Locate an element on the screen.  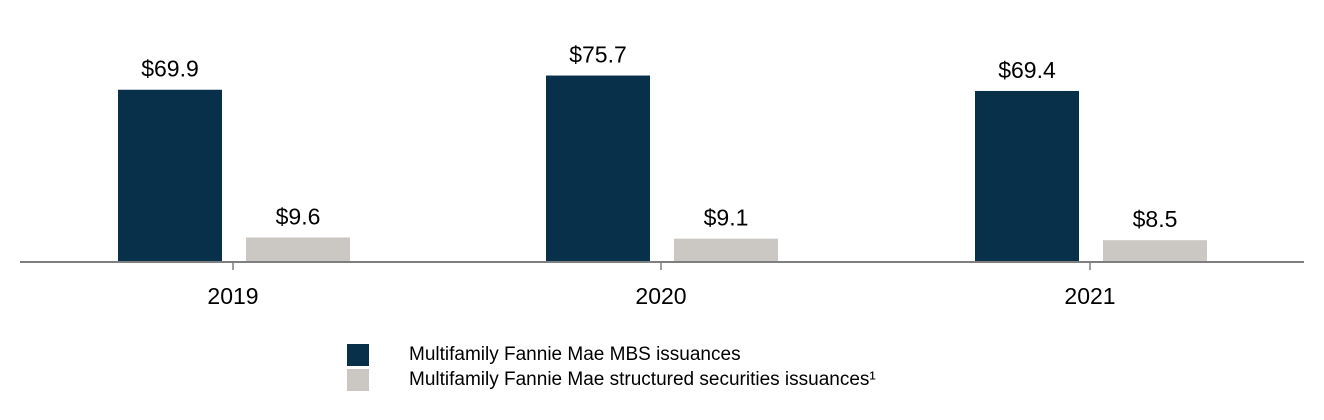
bar-mbs-2019 is located at coordinates (170, 175).